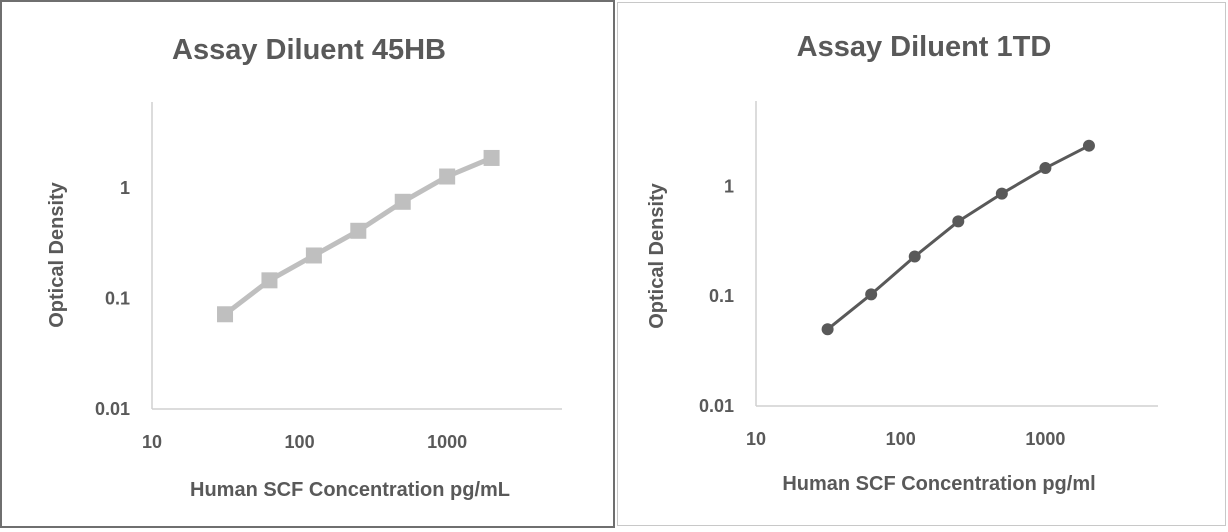 This screenshot has height=532, width=1228. Describe the element at coordinates (309, 50) in the screenshot. I see `chart-title: Assay Diluent 45HB` at that location.